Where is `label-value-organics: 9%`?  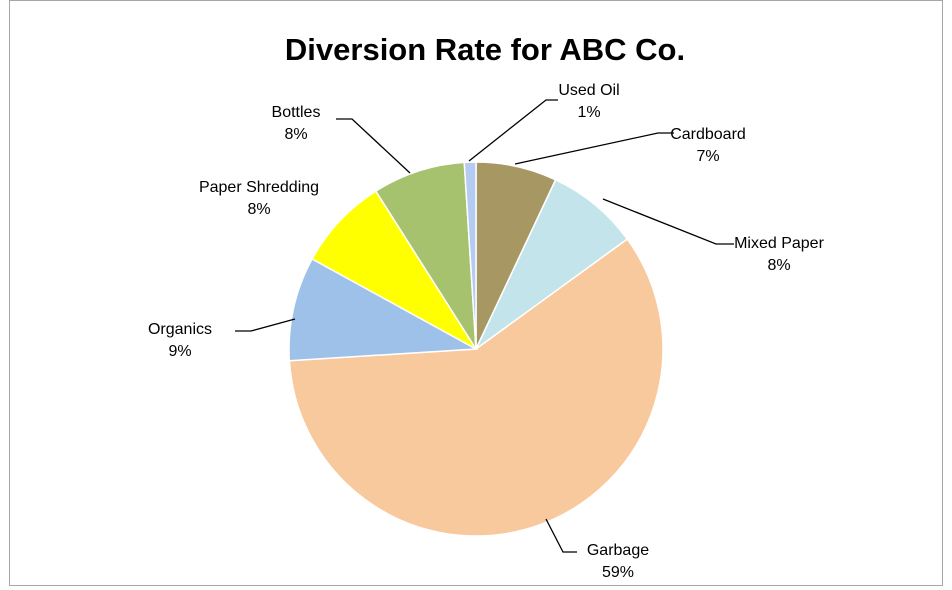
label-value-organics: 9% is located at coordinates (179, 351).